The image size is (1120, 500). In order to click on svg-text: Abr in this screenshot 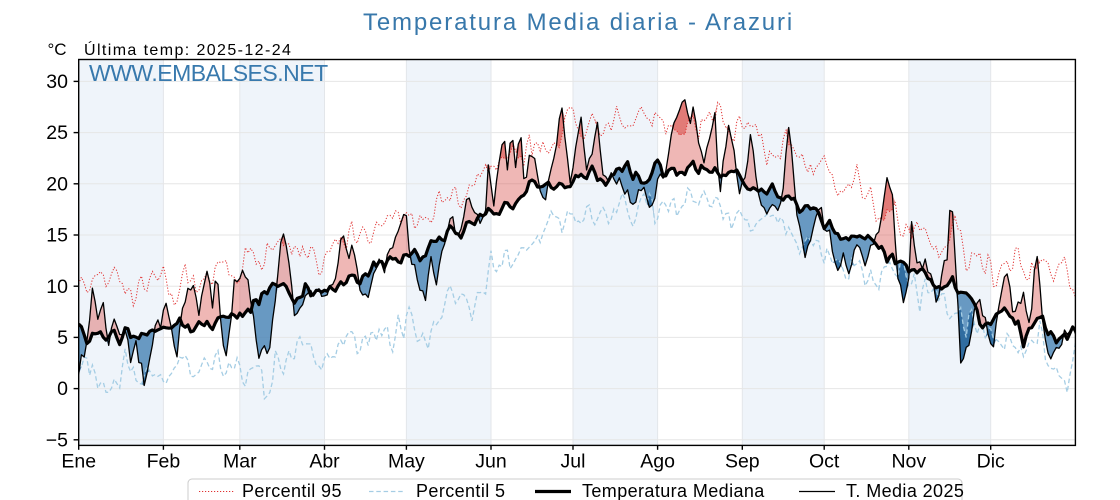, I will do `click(324, 462)`.